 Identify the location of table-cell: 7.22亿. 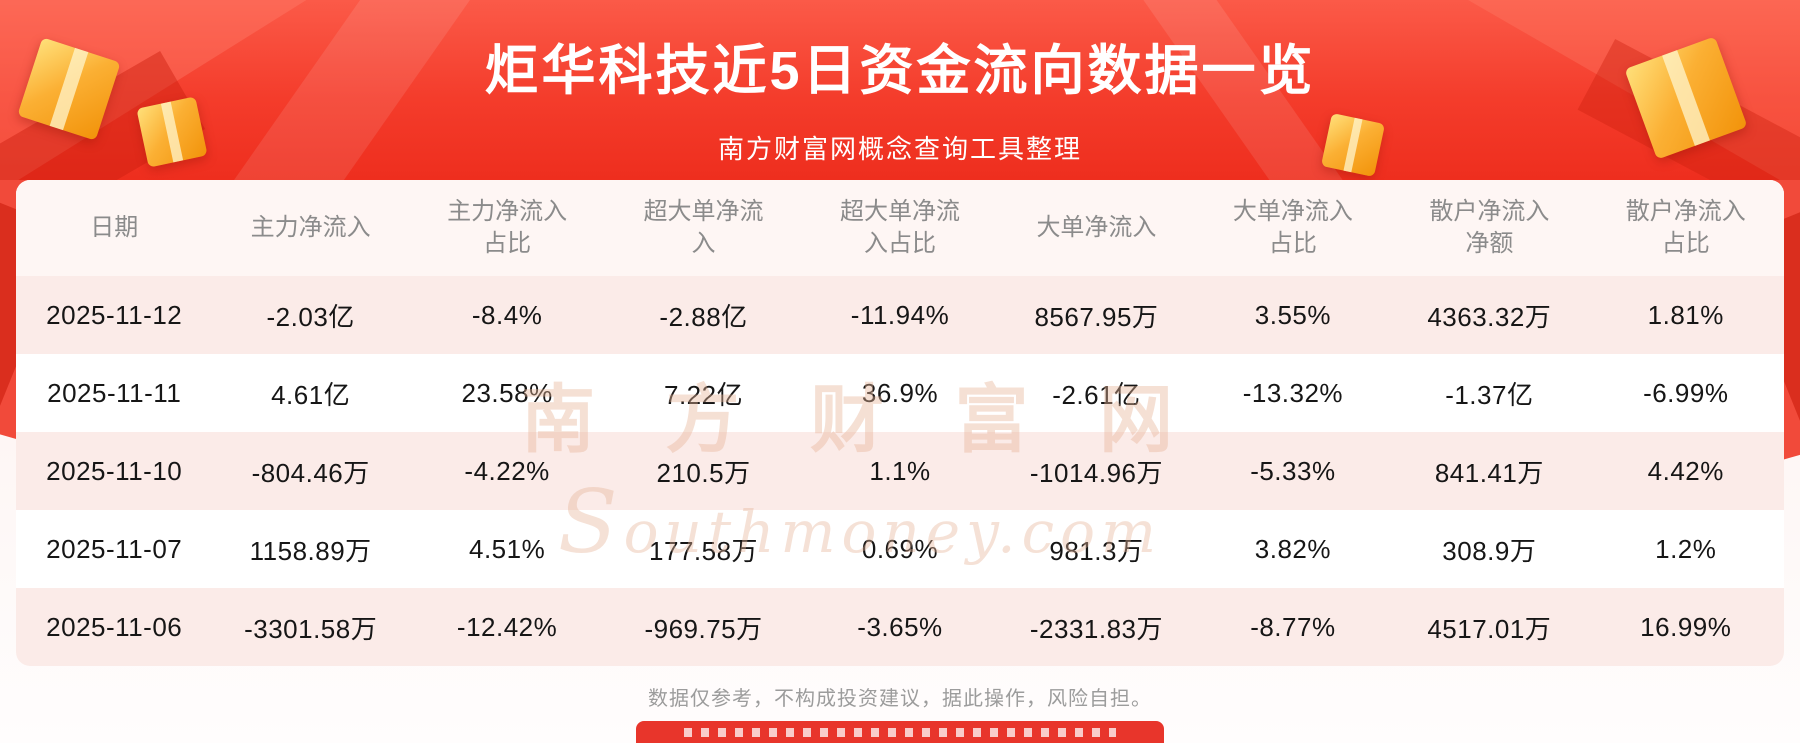
(703, 394).